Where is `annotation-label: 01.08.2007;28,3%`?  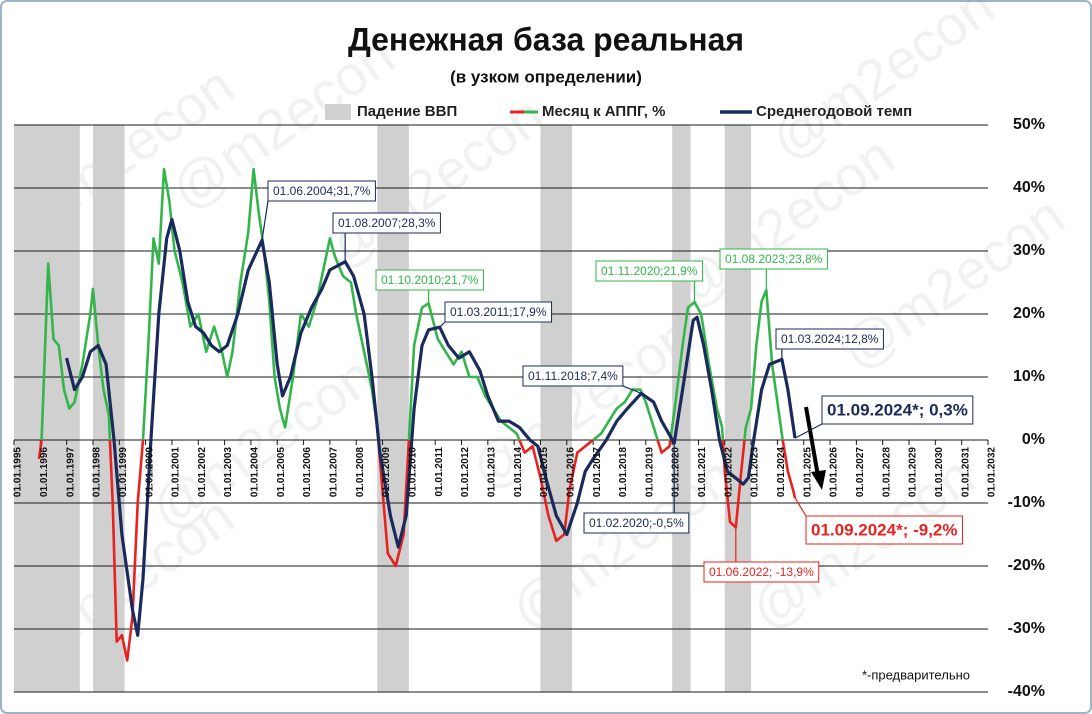
annotation-label: 01.08.2007;28,3% is located at coordinates (387, 223).